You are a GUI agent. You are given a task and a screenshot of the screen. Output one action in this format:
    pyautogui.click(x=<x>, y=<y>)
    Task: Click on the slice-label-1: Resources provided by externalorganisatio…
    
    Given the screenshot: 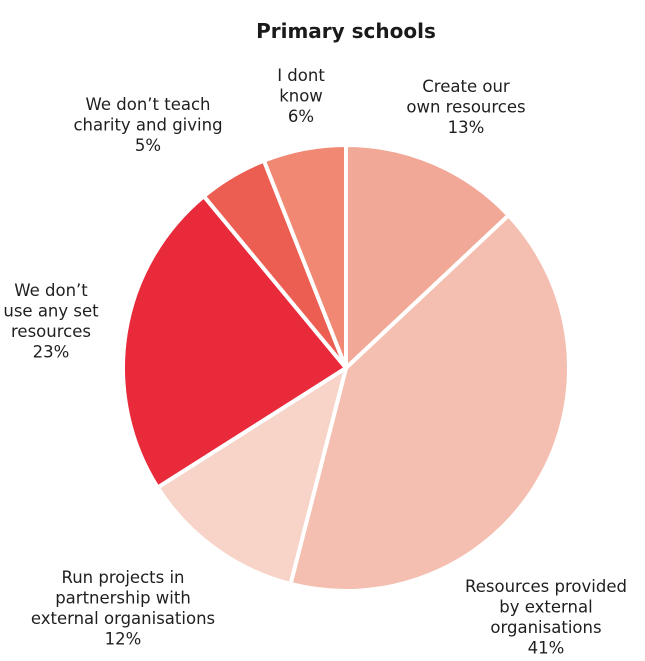 What is the action you would take?
    pyautogui.click(x=546, y=617)
    